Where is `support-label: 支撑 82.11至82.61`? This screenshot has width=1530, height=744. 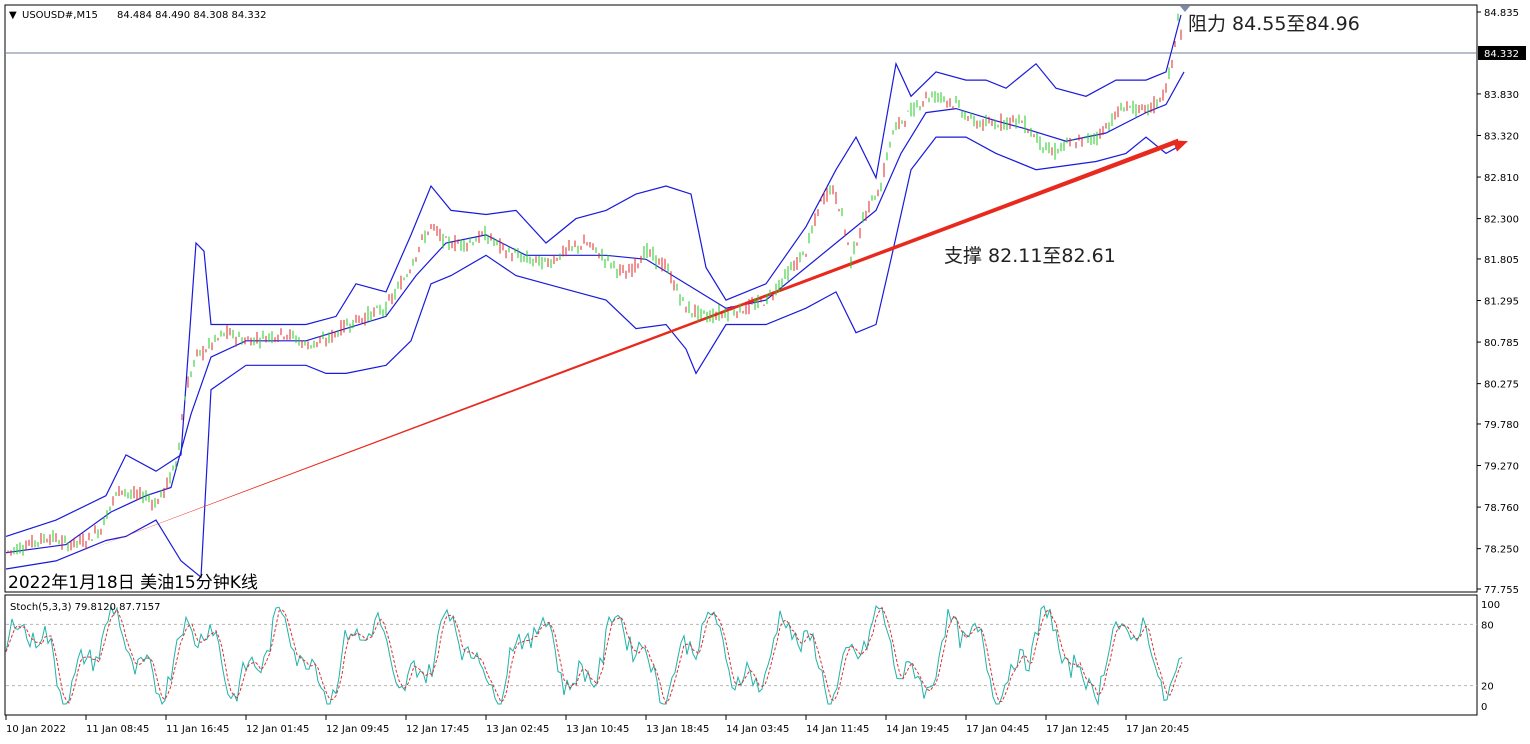 support-label: 支撑 82.11至82.61 is located at coordinates (1030, 256).